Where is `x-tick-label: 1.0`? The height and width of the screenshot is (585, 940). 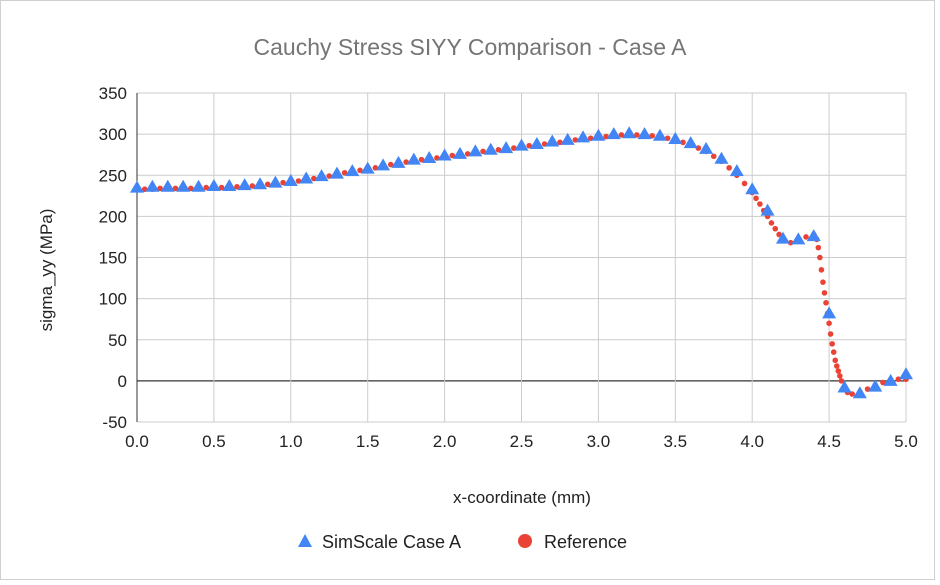 x-tick-label: 1.0 is located at coordinates (291, 441).